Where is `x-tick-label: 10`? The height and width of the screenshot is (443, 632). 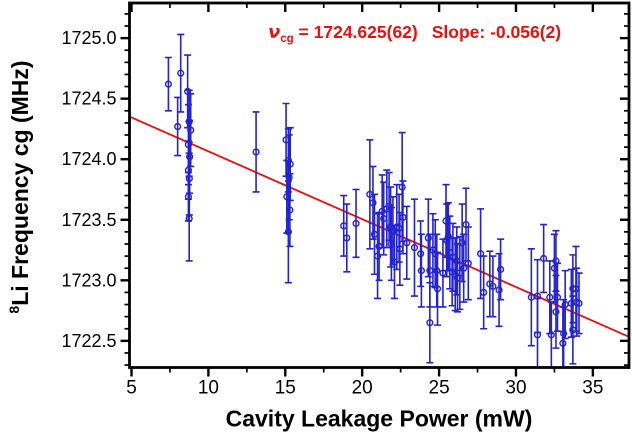
x-tick-label: 10 is located at coordinates (208, 388).